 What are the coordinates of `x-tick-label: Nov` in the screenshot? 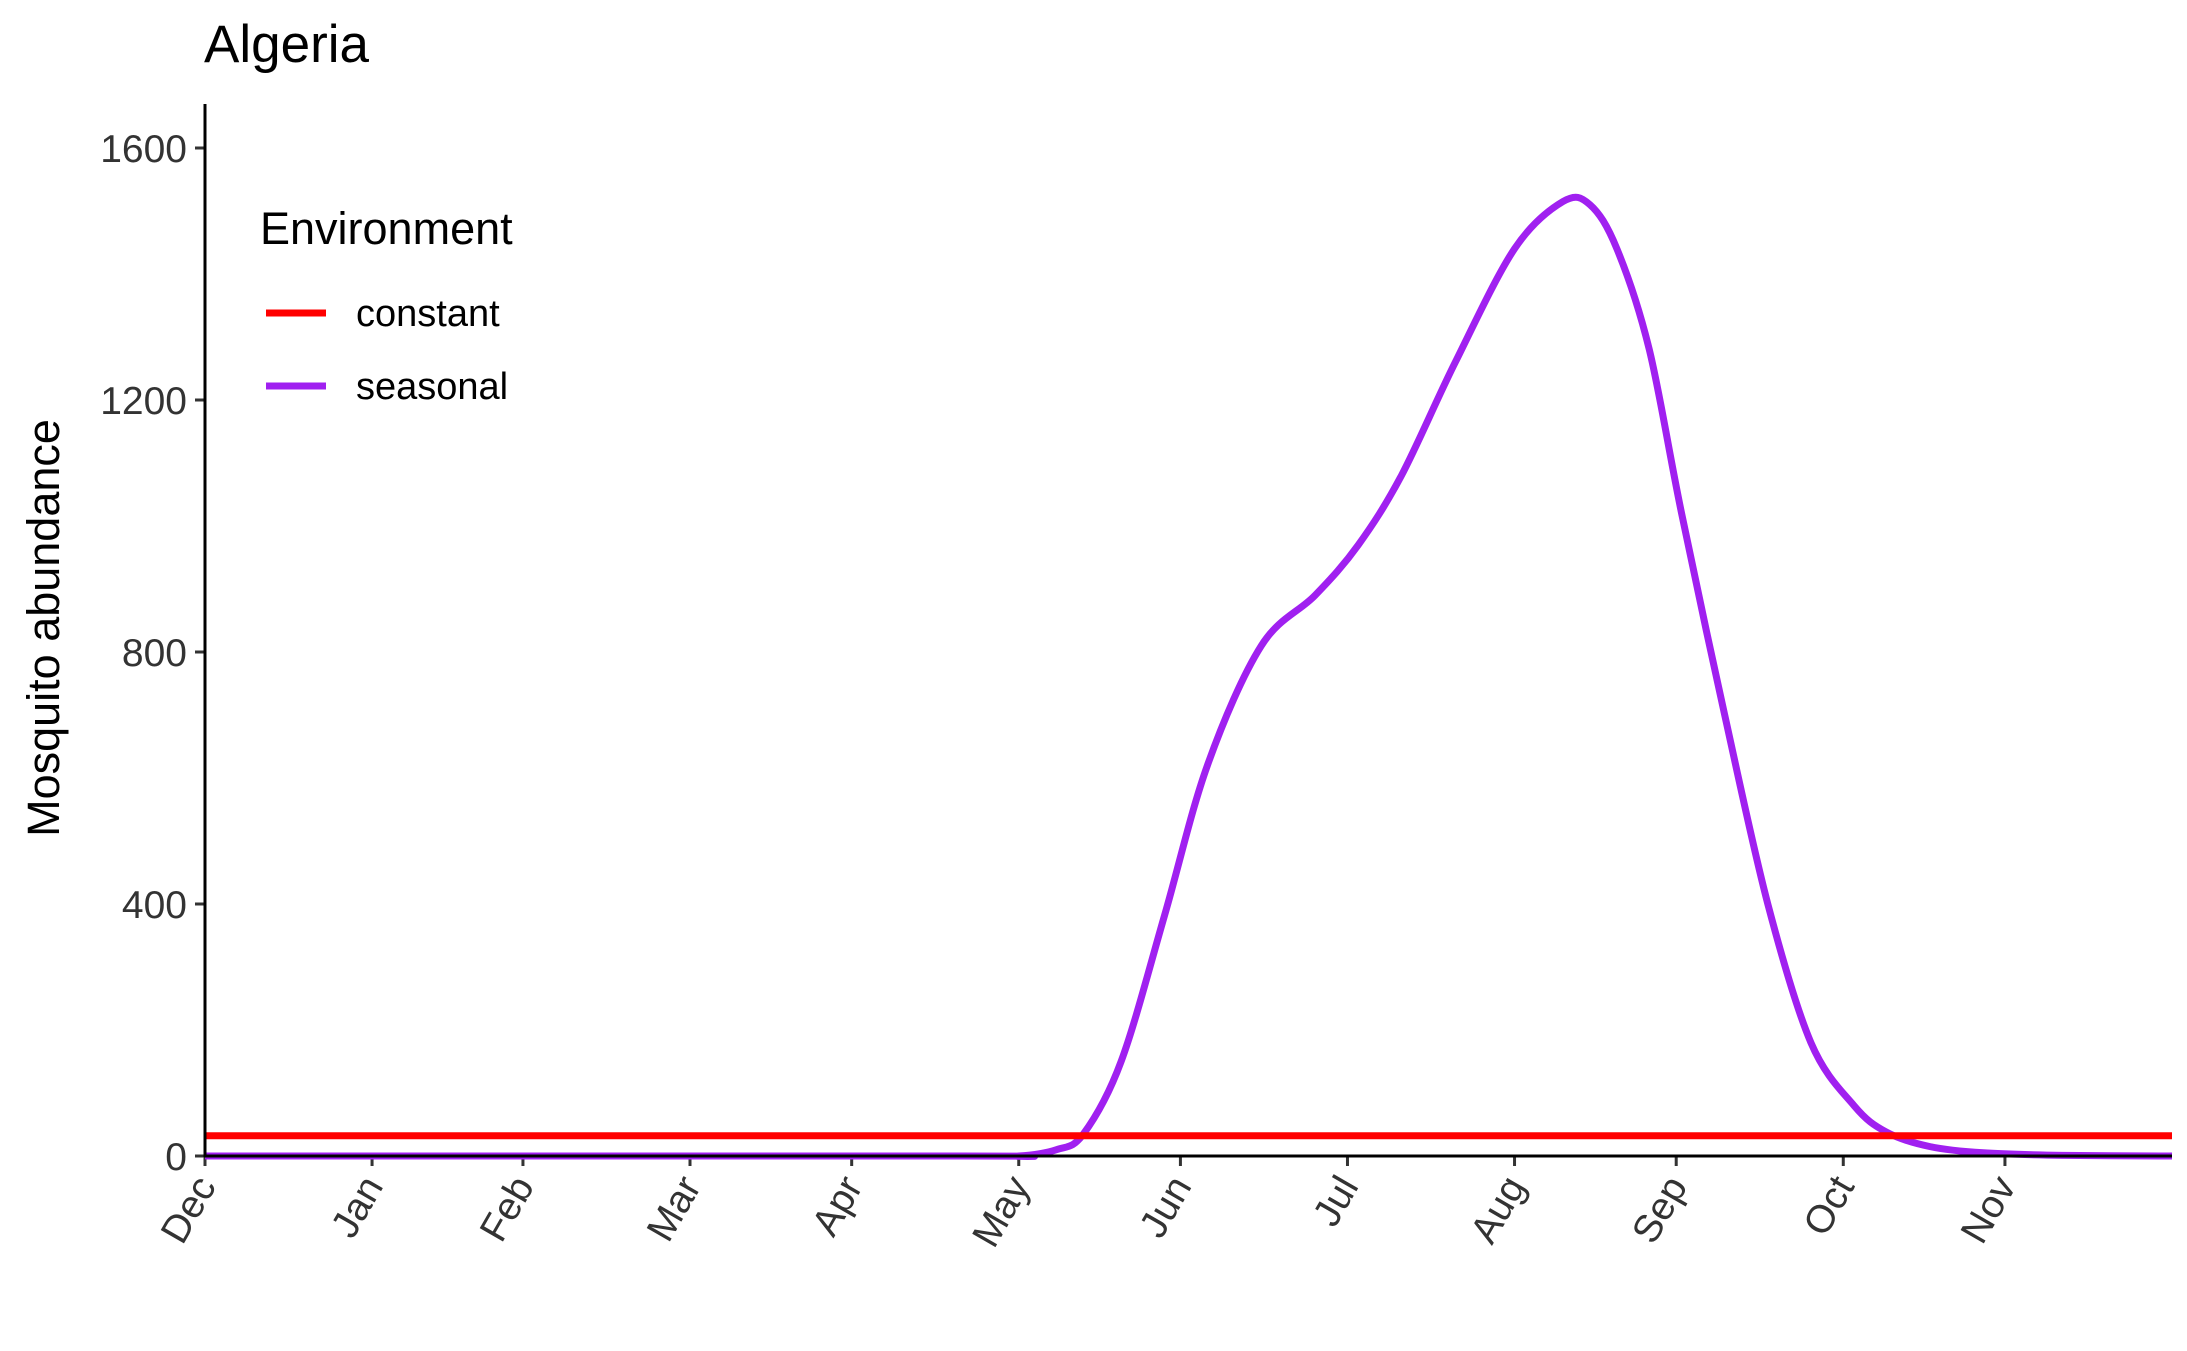 It's located at (1989, 1210).